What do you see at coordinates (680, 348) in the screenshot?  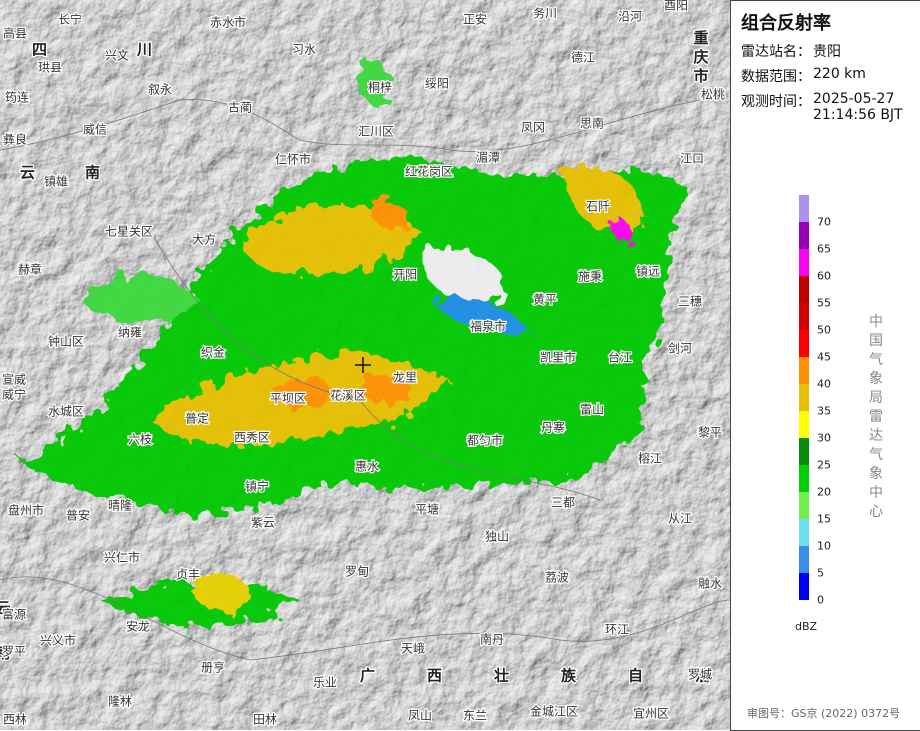 I see `place-label: 剑河` at bounding box center [680, 348].